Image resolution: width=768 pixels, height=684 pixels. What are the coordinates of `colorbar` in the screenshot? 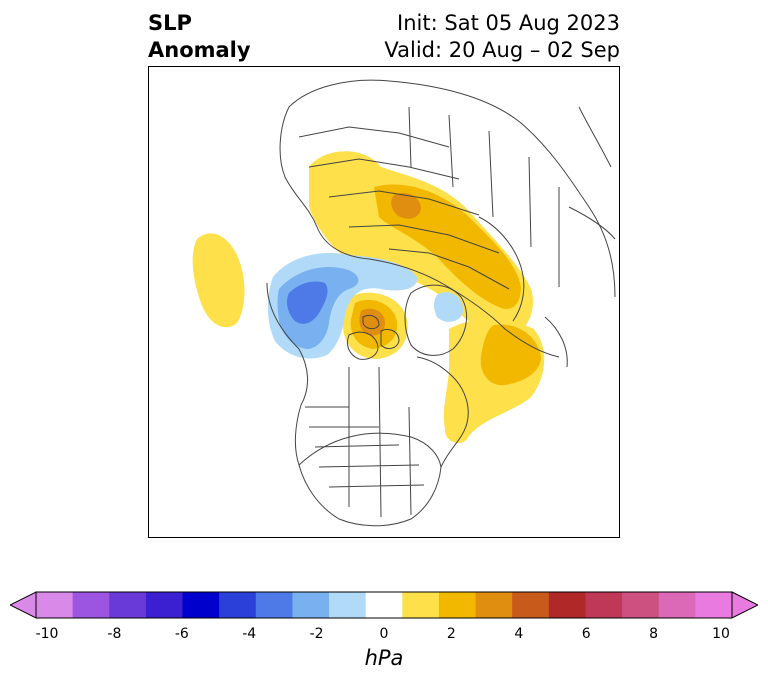 It's located at (384, 605).